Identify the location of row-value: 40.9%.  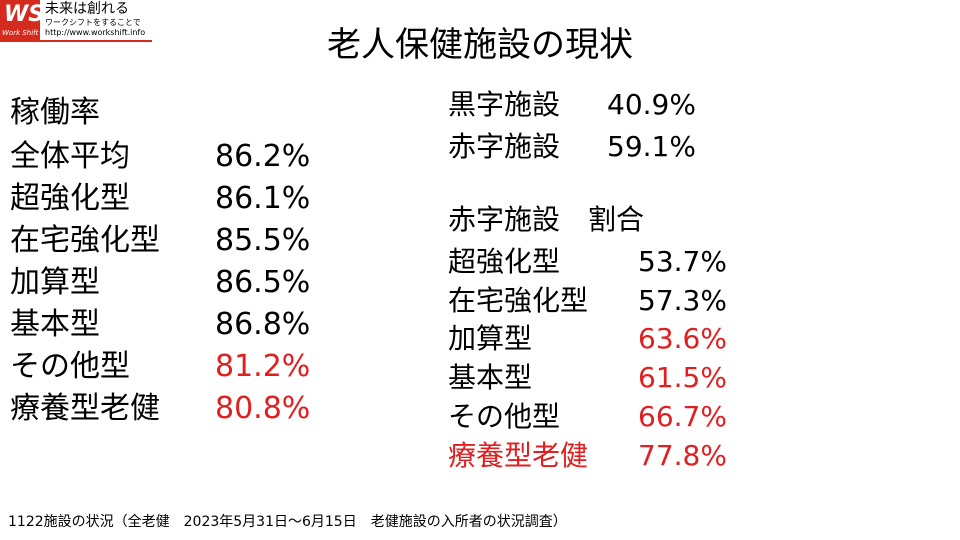
(651, 104).